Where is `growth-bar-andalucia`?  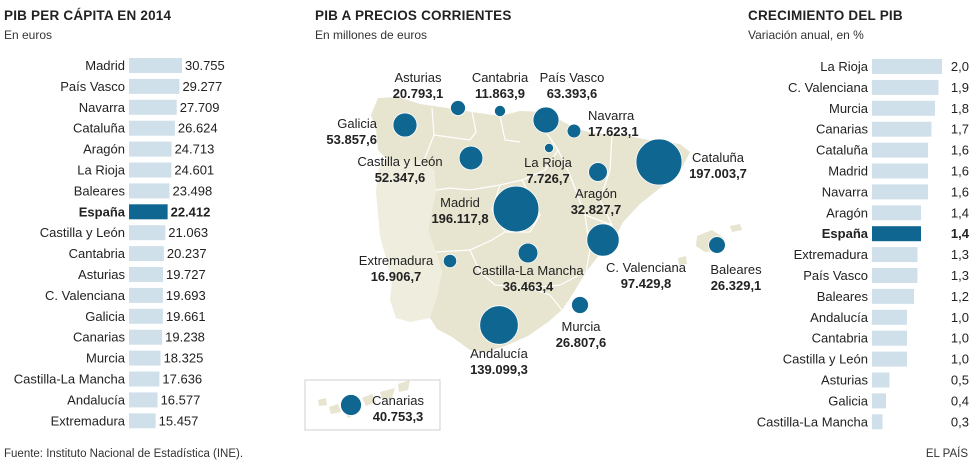 growth-bar-andalucia is located at coordinates (889, 317).